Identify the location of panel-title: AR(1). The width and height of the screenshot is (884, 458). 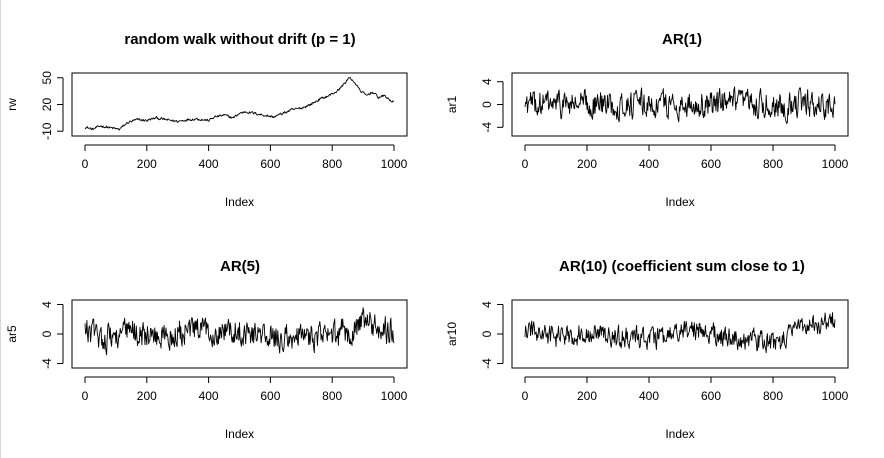
(682, 39).